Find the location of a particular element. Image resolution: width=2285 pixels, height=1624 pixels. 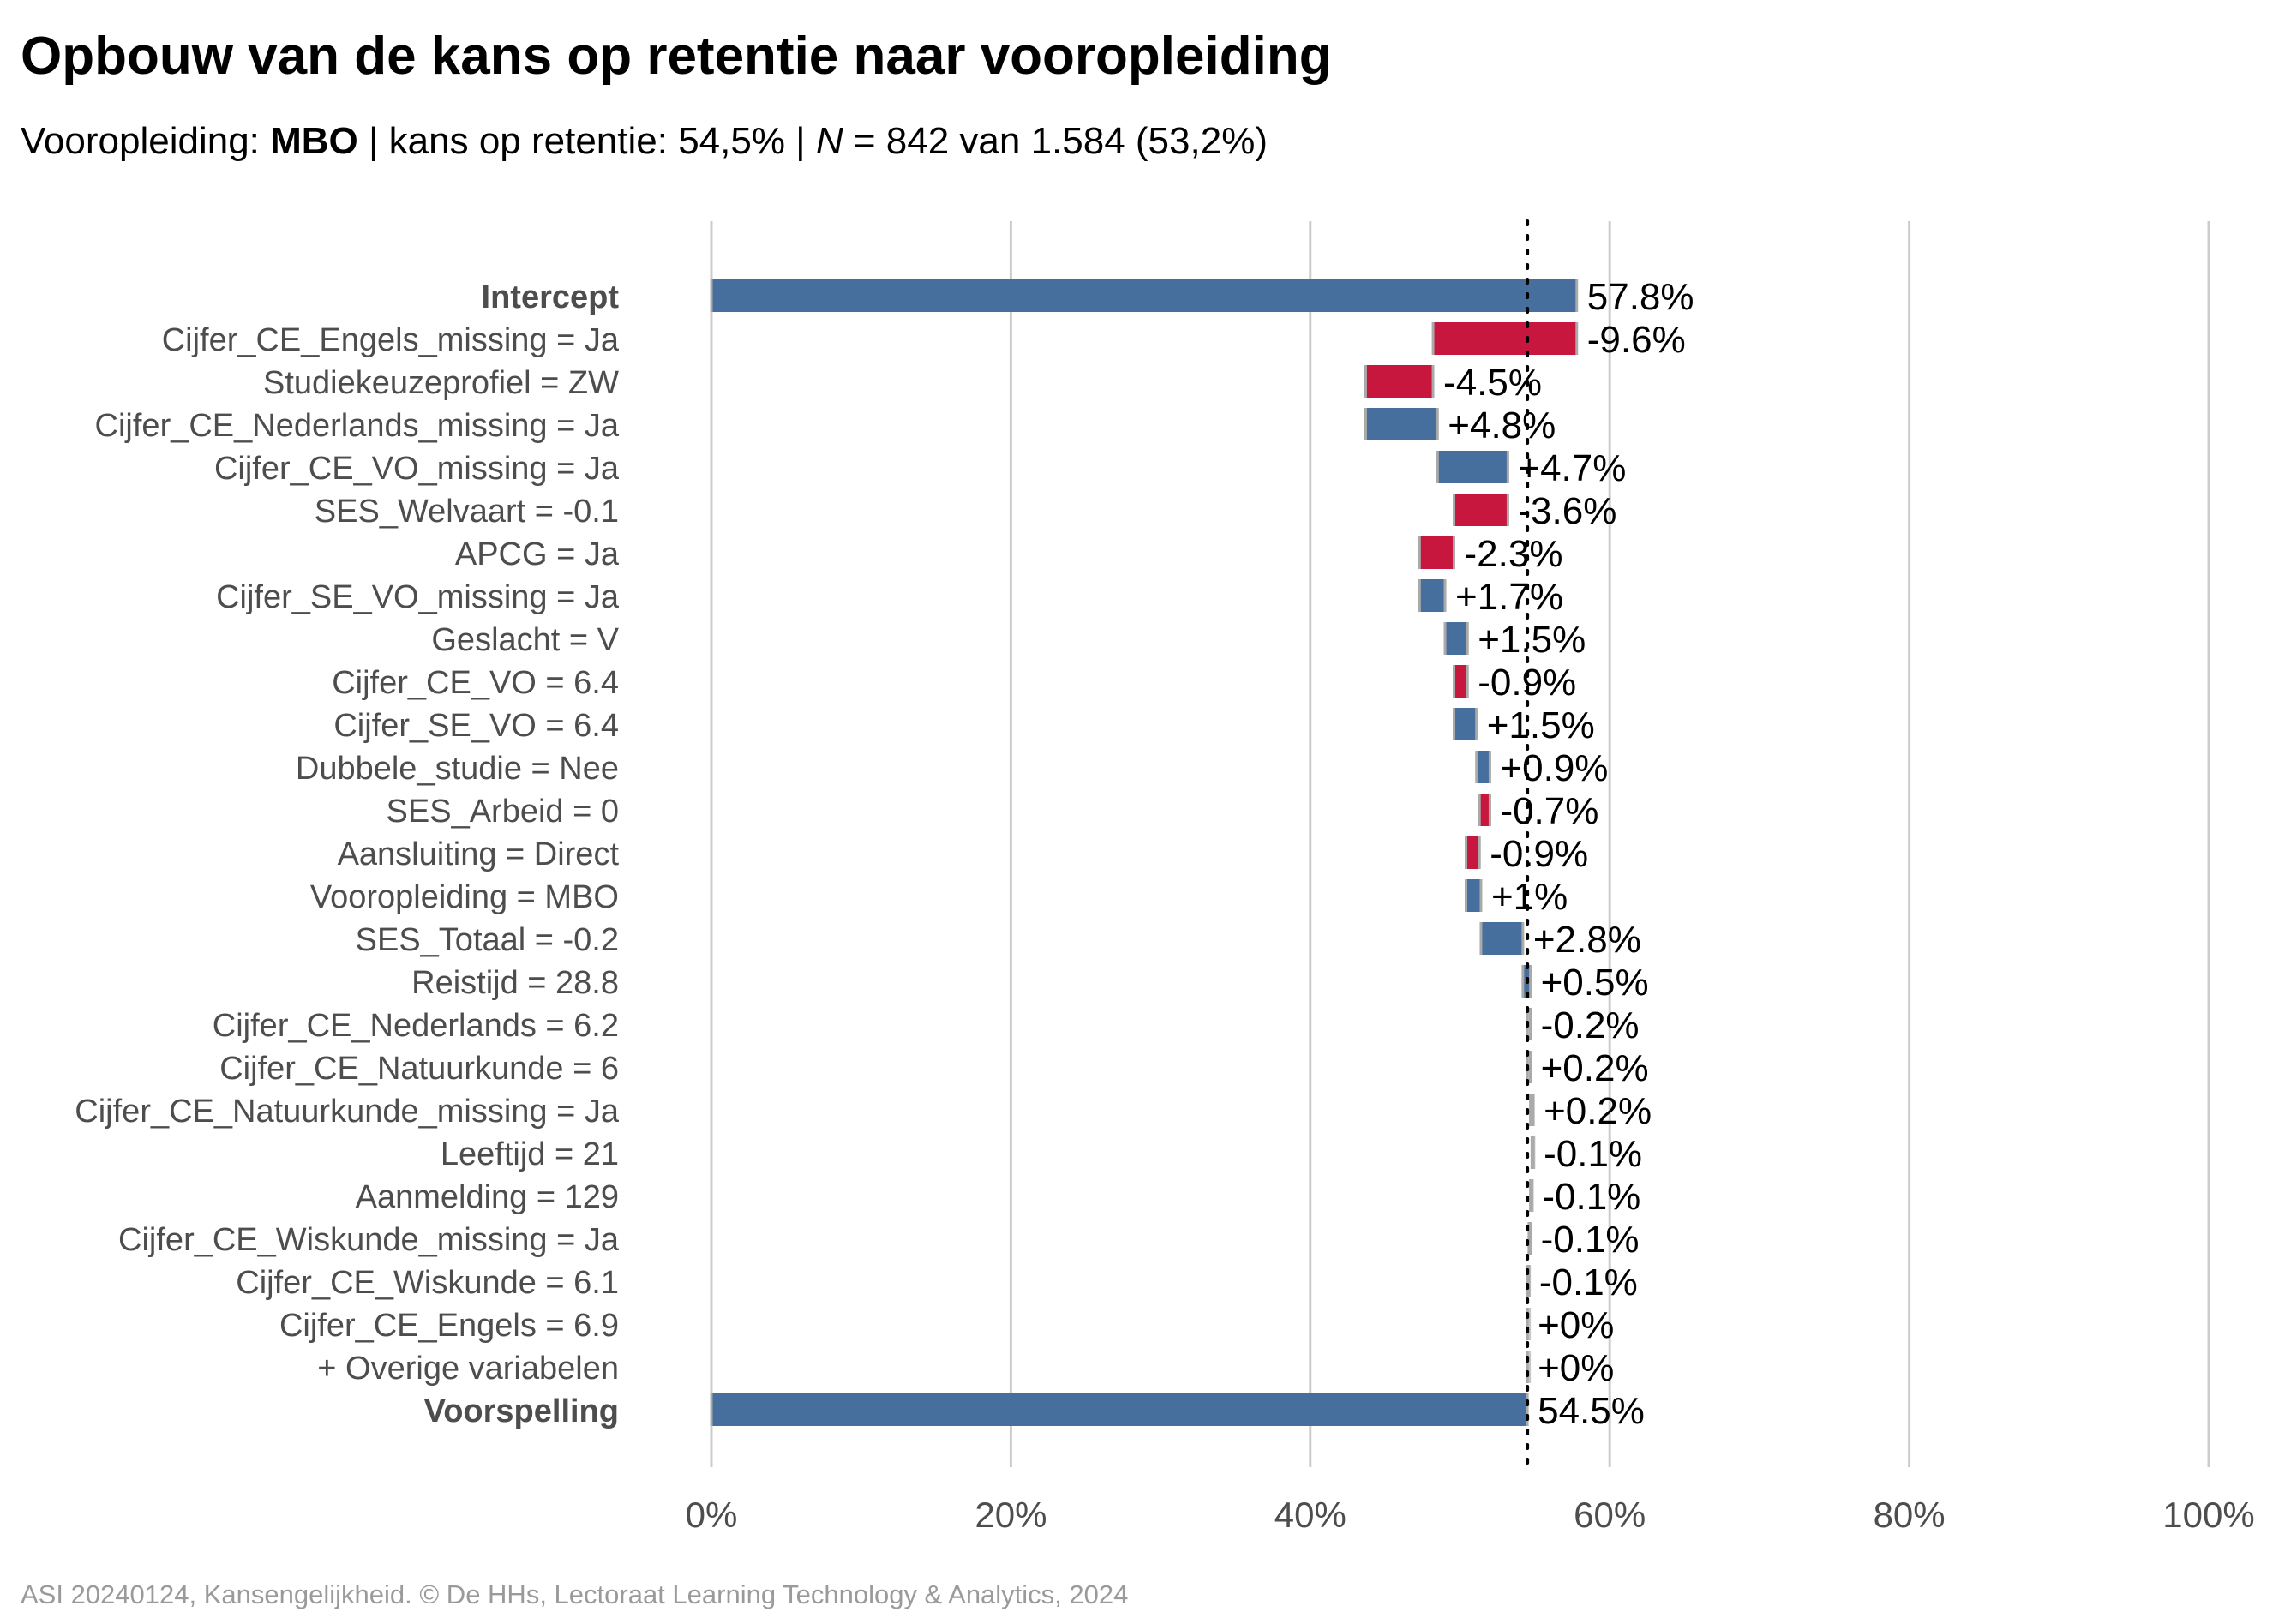

y-tick-label: Geslacht = V is located at coordinates (525, 640).